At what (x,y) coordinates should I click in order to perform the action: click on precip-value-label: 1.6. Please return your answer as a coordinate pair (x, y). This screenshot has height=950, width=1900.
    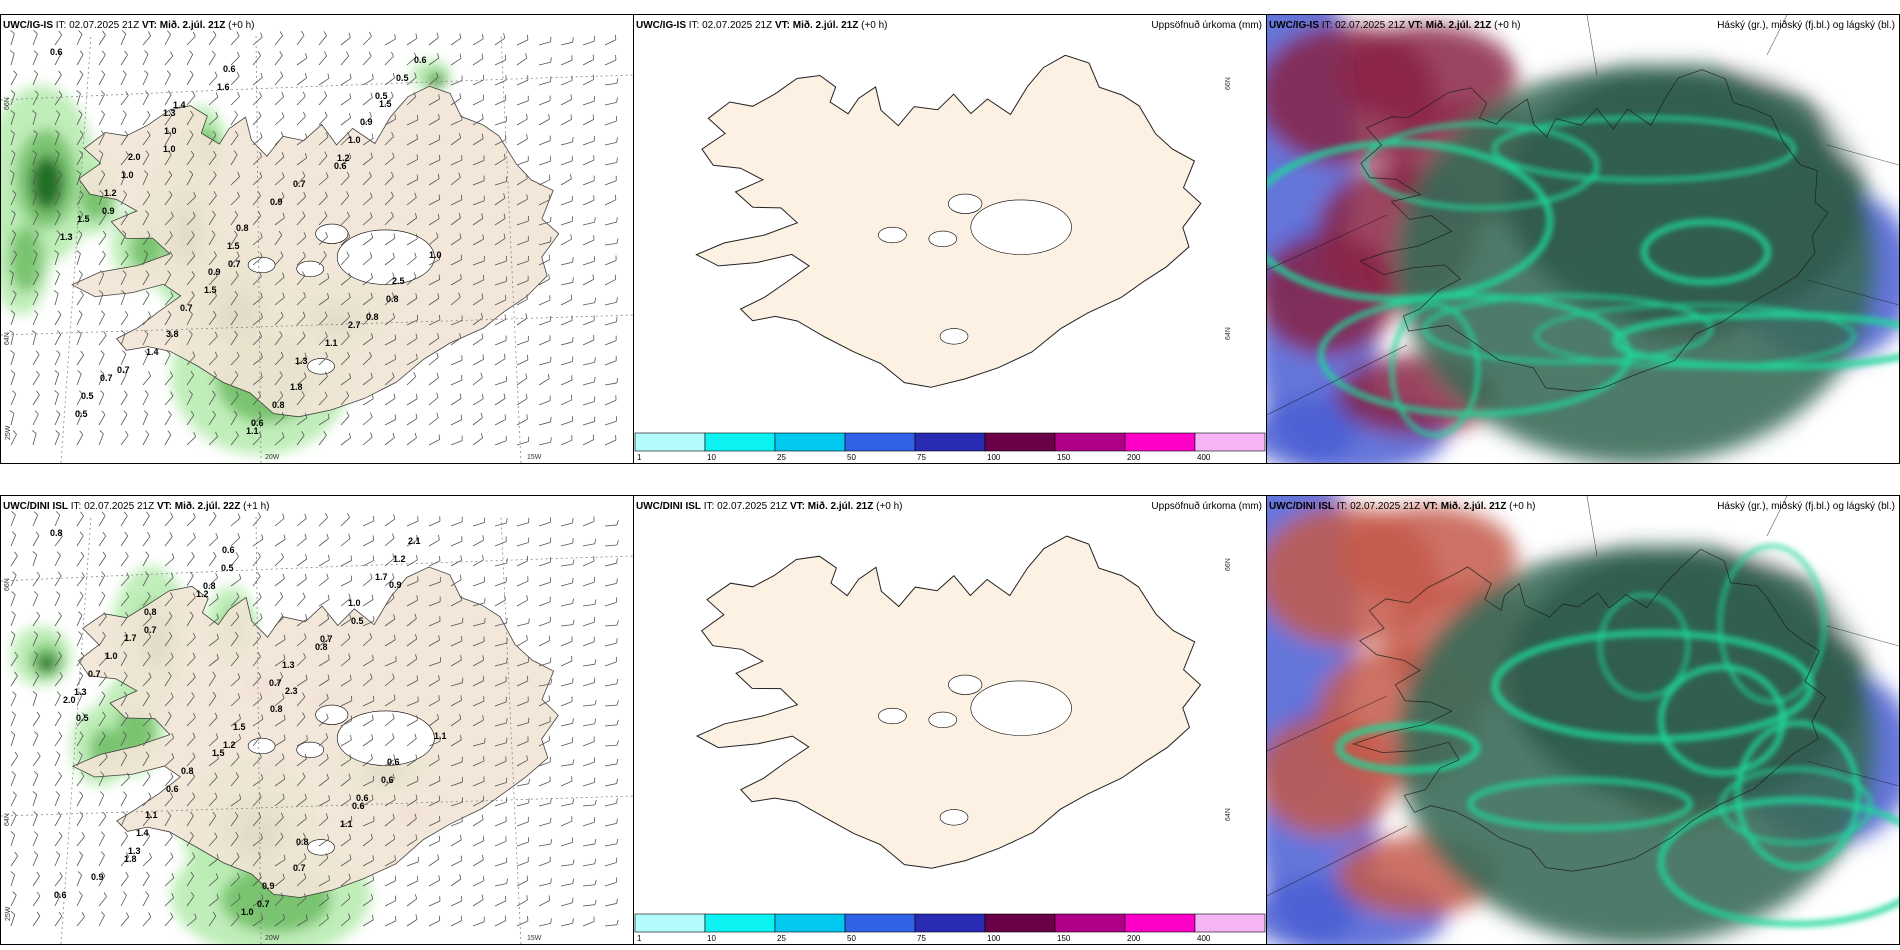
    Looking at the image, I should click on (223, 87).